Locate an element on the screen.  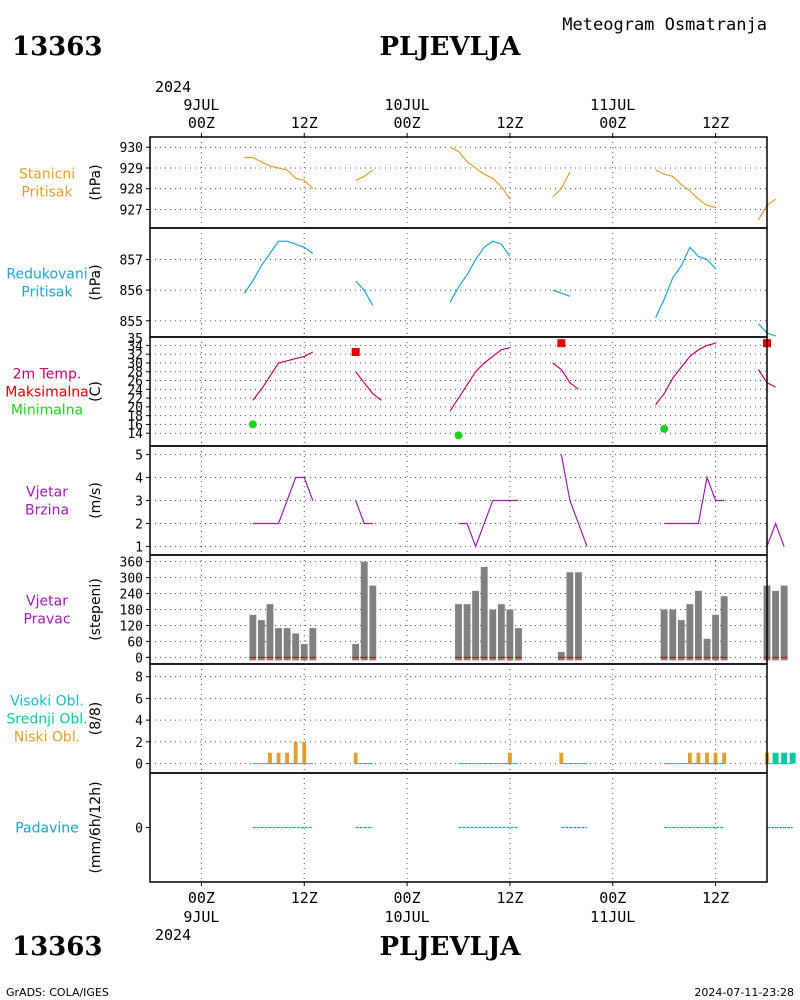
panel-label: Srednji Obl. is located at coordinates (46, 720).